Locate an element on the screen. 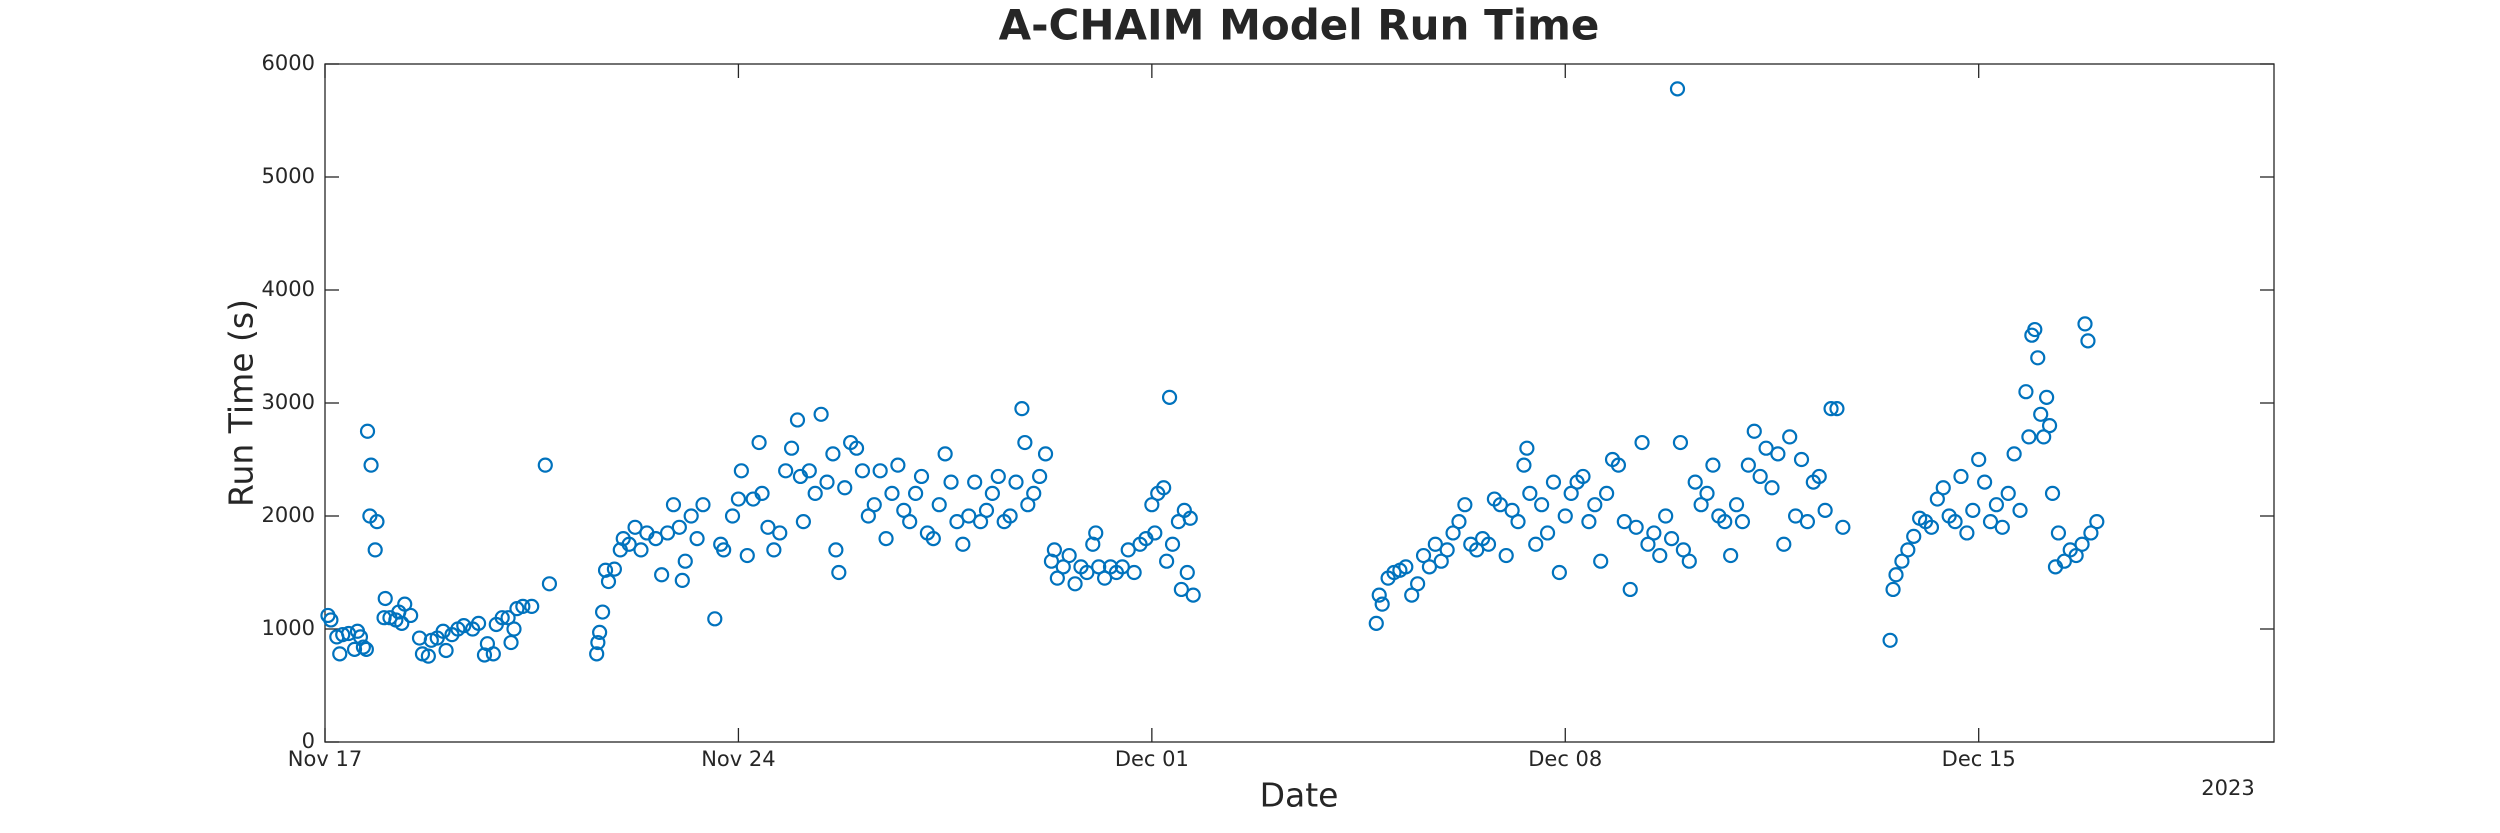 This screenshot has width=2500, height=833. x-tick-label: Dec 15 is located at coordinates (1979, 759).